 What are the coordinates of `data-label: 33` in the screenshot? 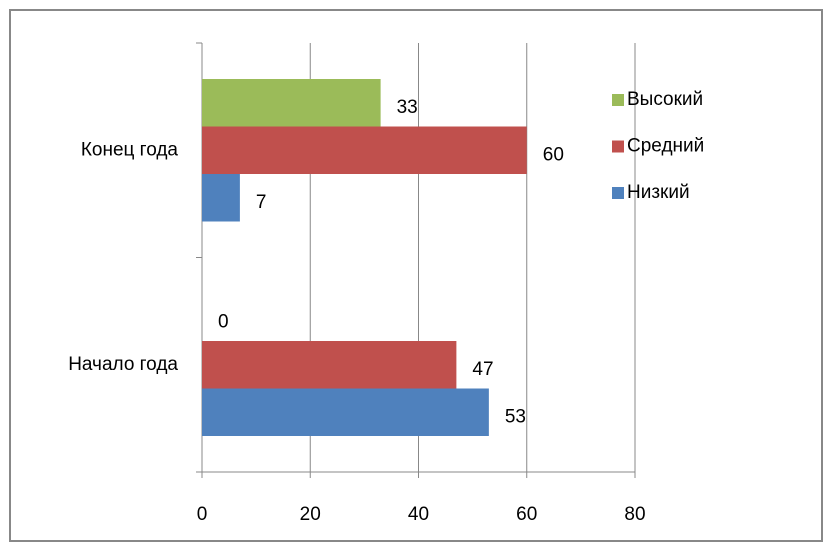 It's located at (407, 107).